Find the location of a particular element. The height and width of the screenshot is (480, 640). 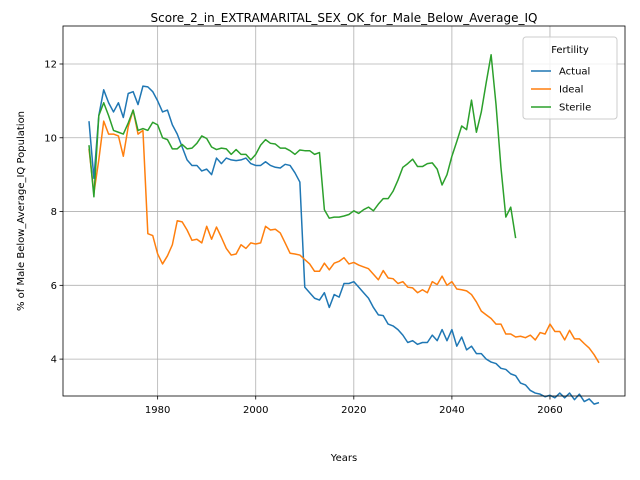

y-tick-label: 8 is located at coordinates (54, 212).